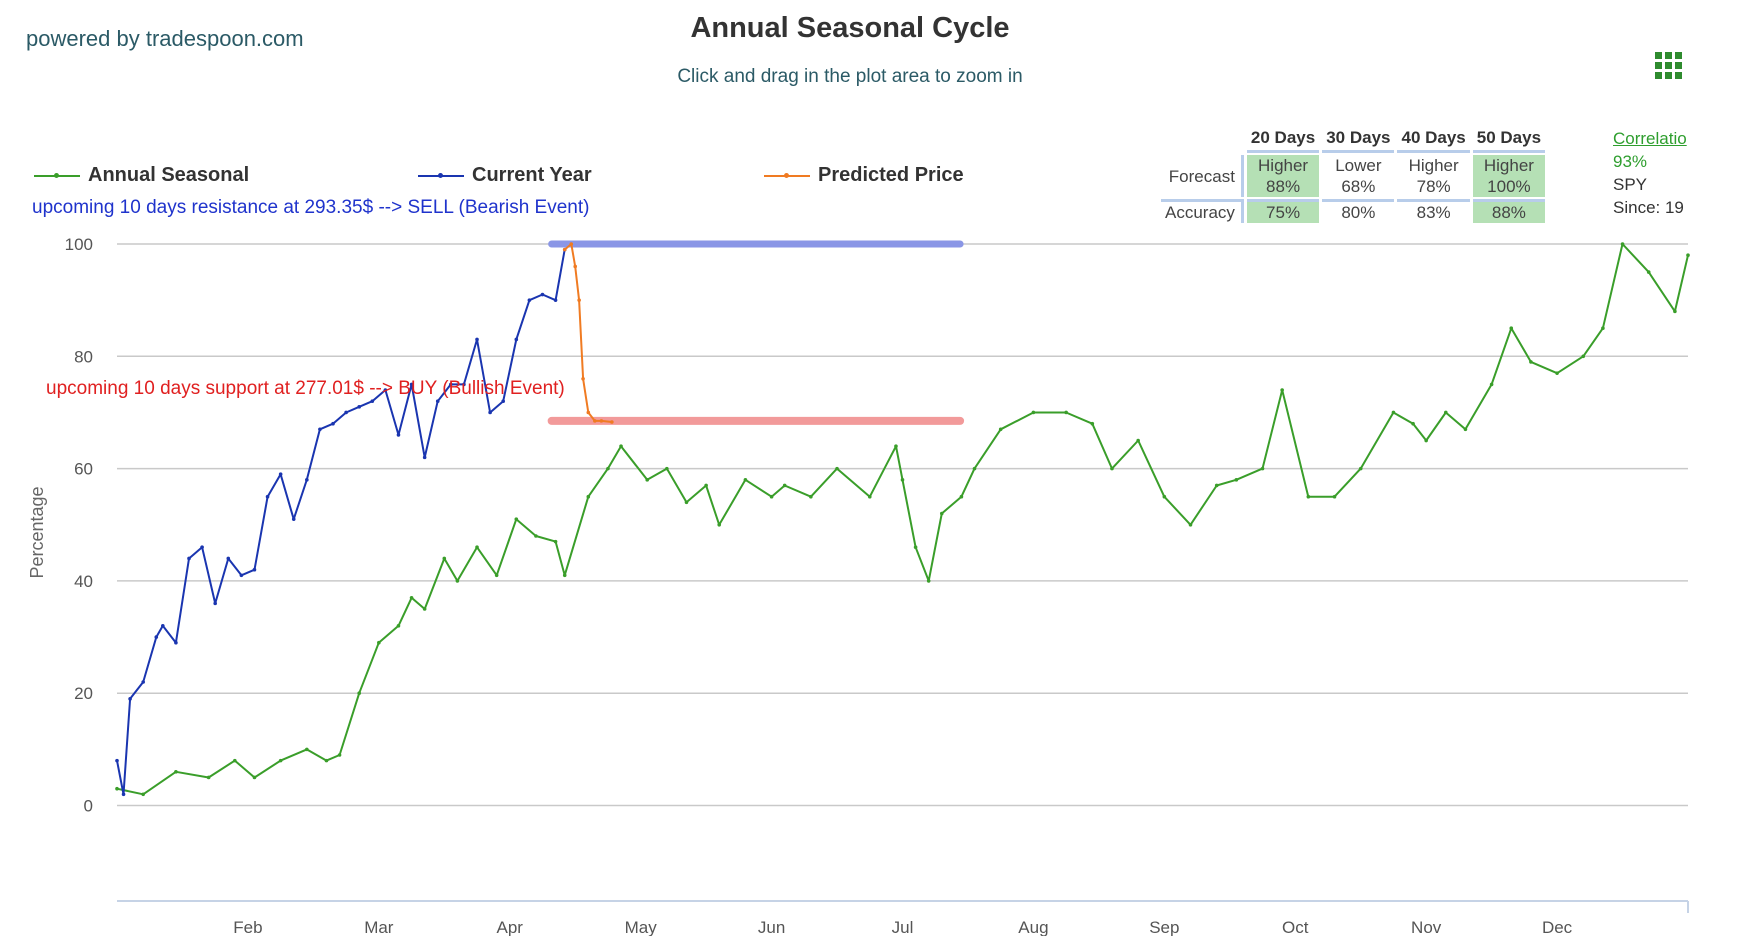 This screenshot has height=936, width=1746. Describe the element at coordinates (83, 581) in the screenshot. I see `y-tick-label: 40` at that location.